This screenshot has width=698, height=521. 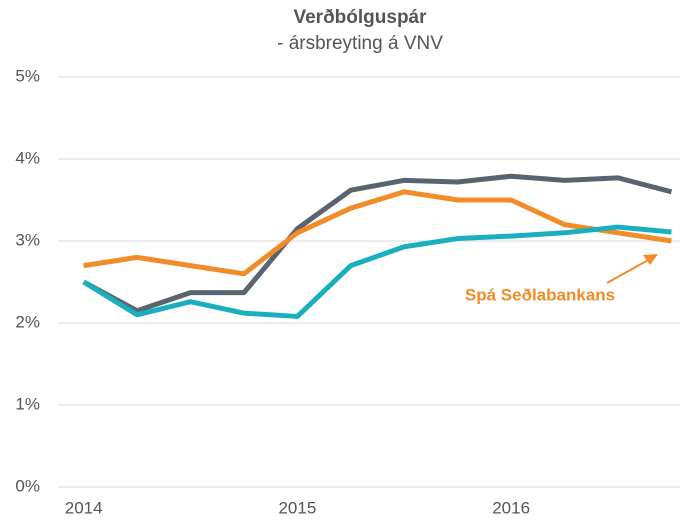 What do you see at coordinates (297, 507) in the screenshot?
I see `x-tick-label: 2015` at bounding box center [297, 507].